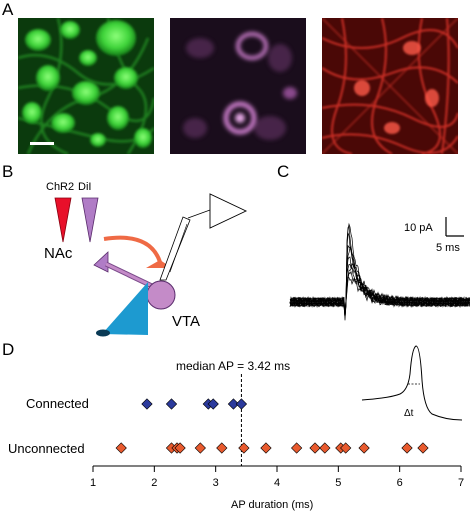 The width and height of the screenshot is (474, 514). What do you see at coordinates (58, 253) in the screenshot?
I see `nac-label: NAc` at bounding box center [58, 253].